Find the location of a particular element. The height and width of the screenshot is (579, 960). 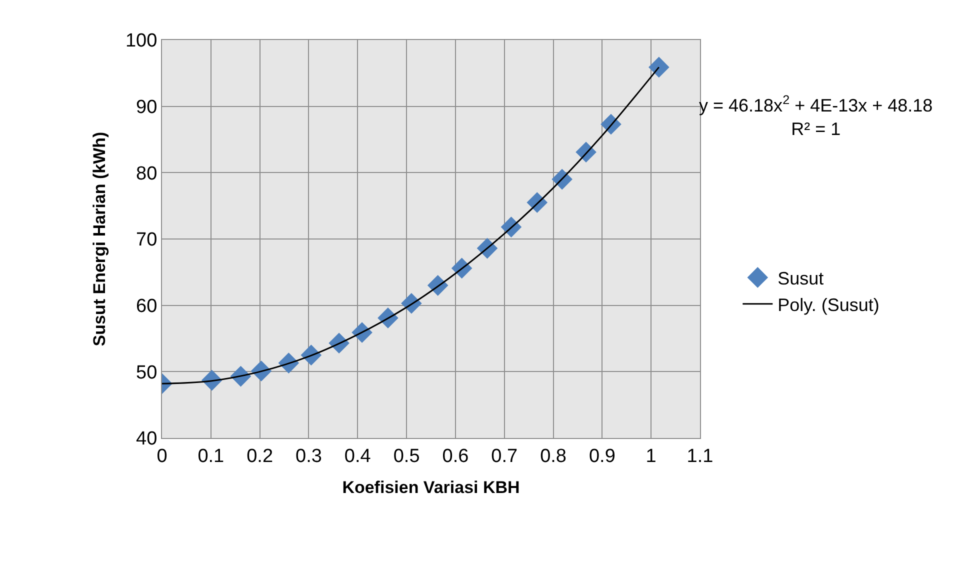

x-axis-title: Koefisien Variasi KBH is located at coordinates (431, 488).